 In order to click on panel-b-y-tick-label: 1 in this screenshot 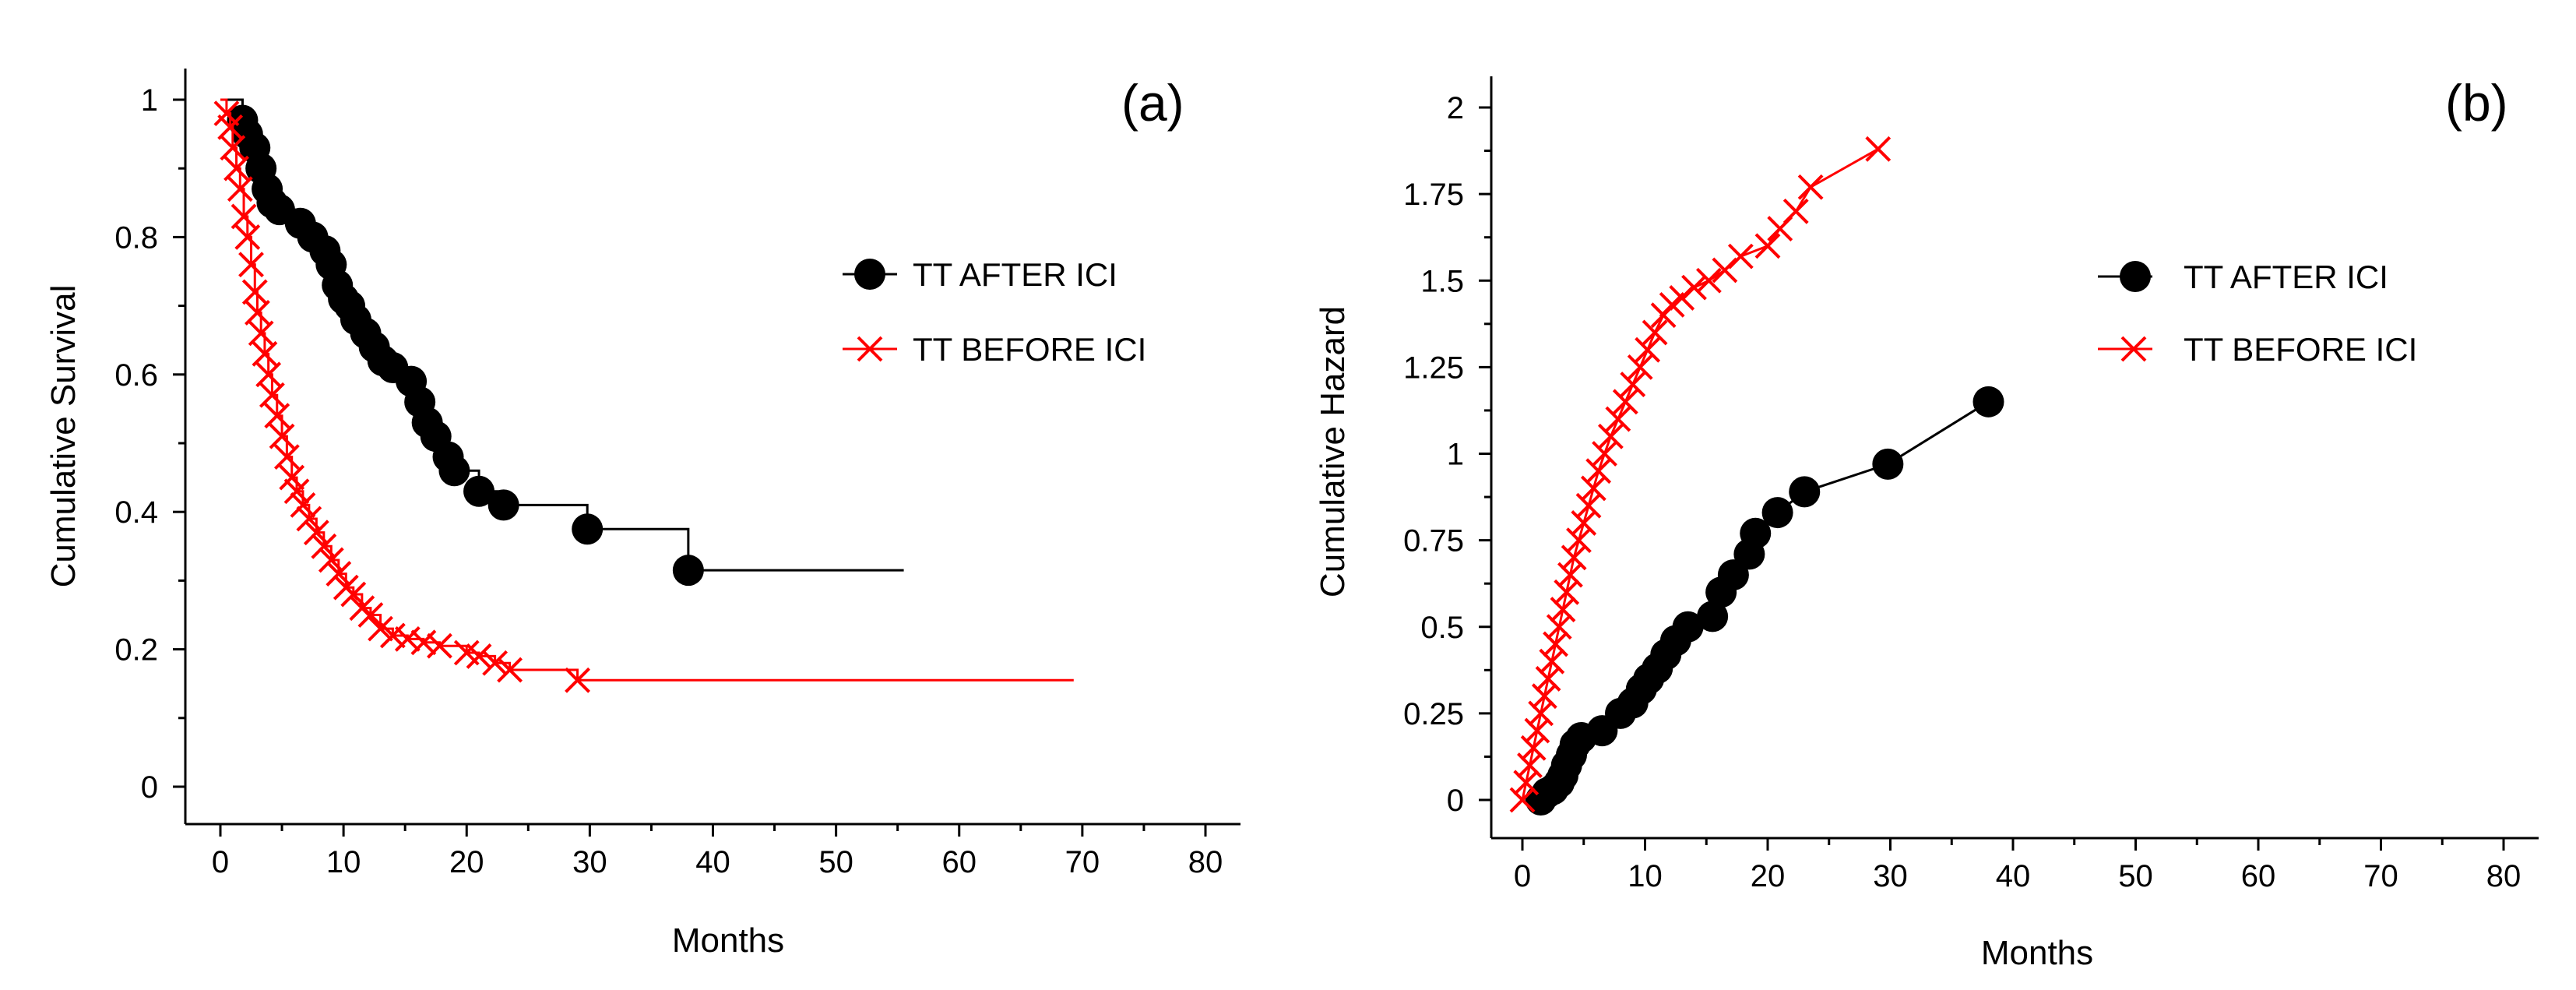, I will do `click(1455, 455)`.